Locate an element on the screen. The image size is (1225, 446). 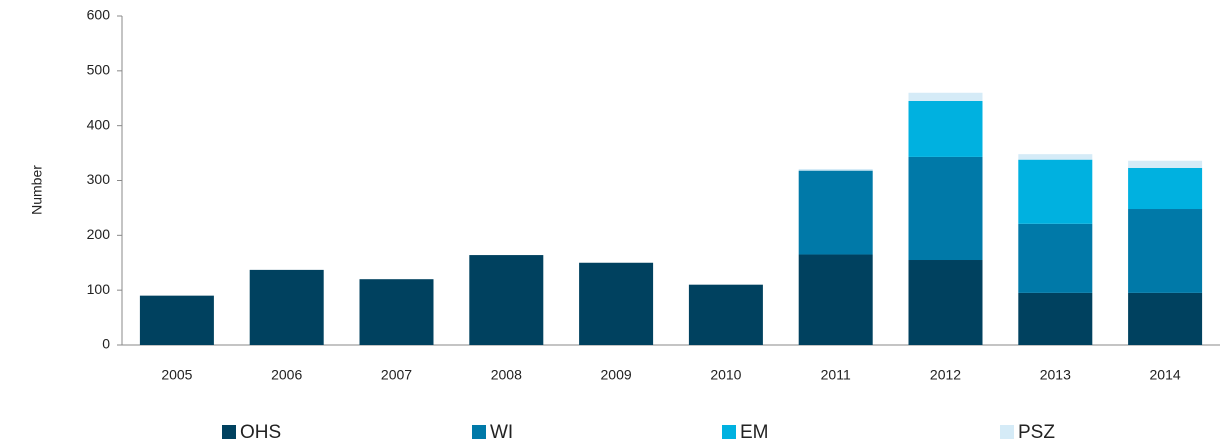
y-tick-label: 0 is located at coordinates (106, 344).